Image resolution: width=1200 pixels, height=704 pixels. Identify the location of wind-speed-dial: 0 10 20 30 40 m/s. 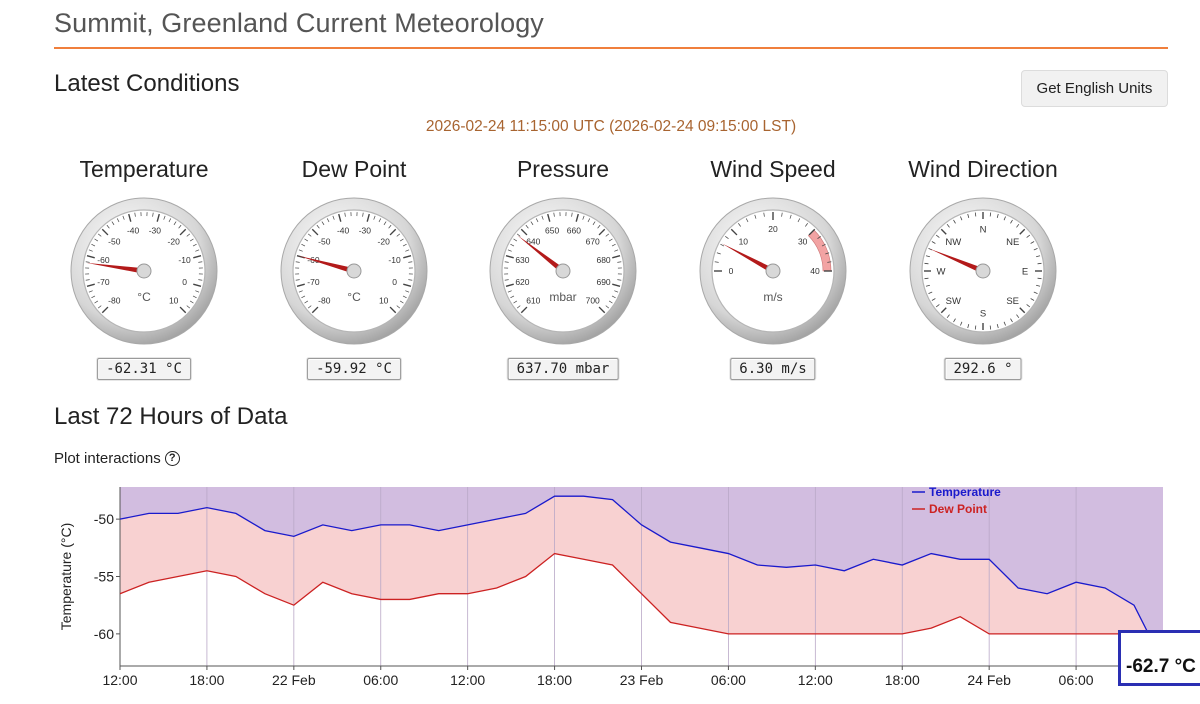
(773, 271).